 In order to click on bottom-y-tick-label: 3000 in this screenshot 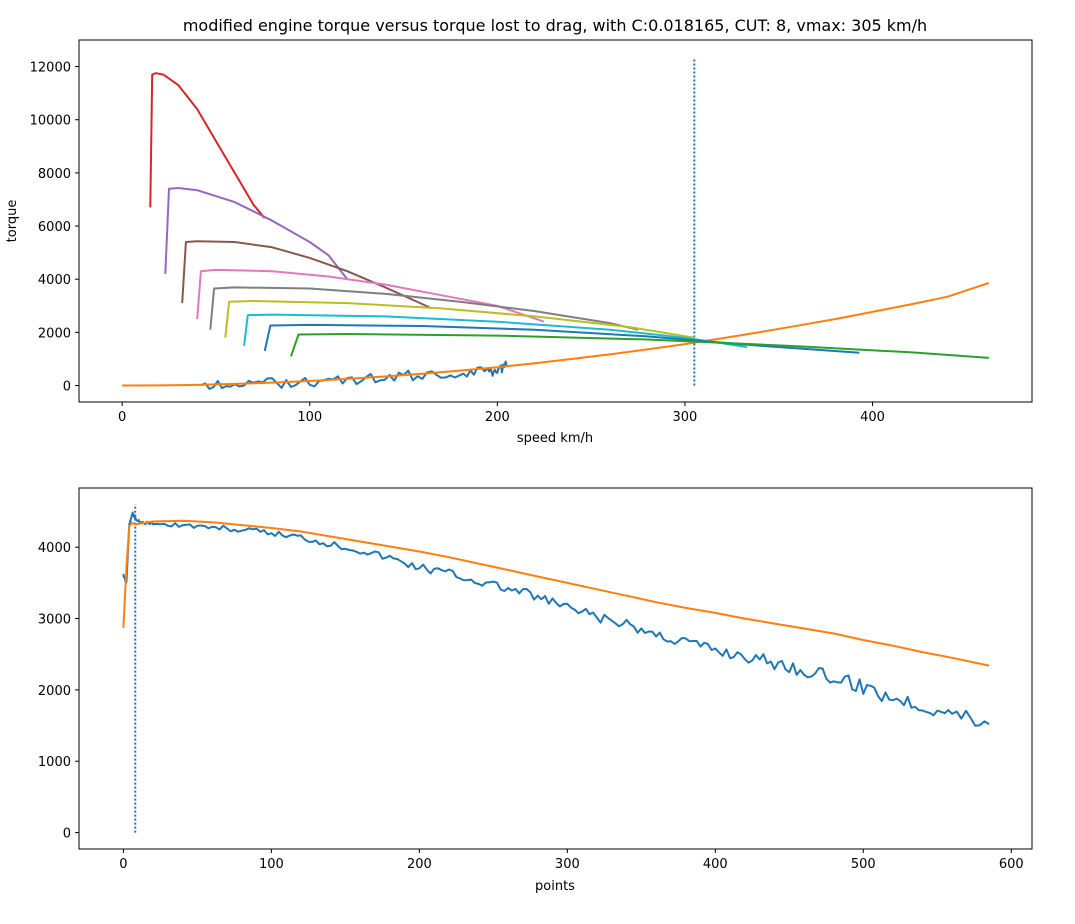, I will do `click(54, 620)`.